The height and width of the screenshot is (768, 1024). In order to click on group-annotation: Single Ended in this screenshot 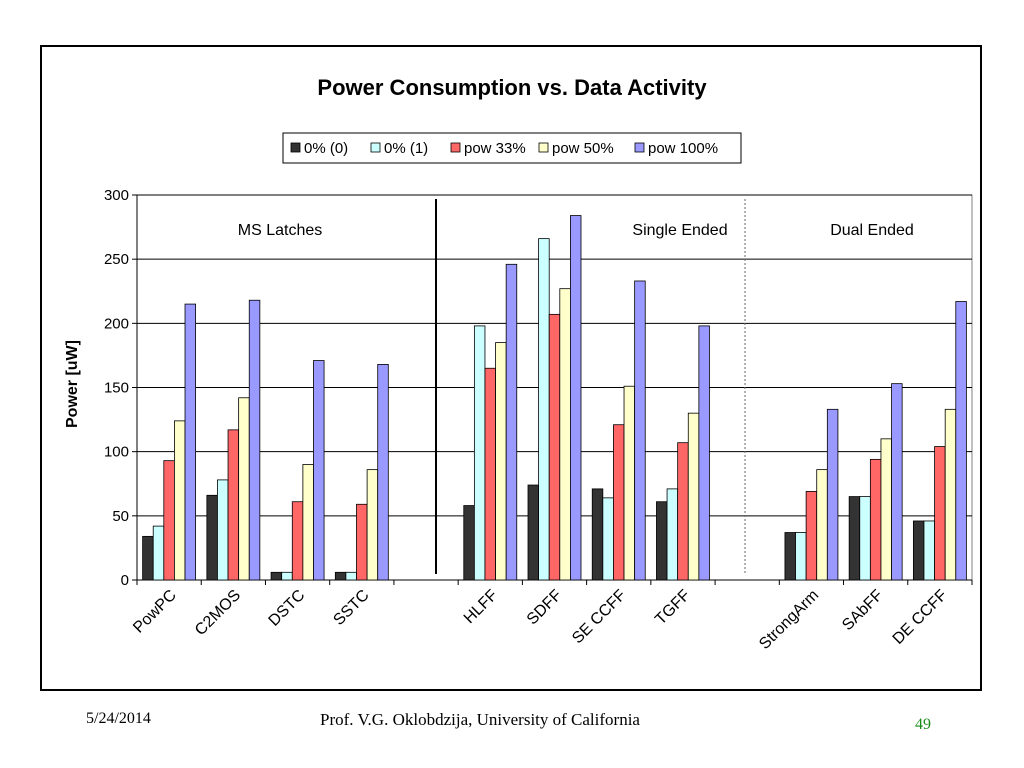, I will do `click(679, 230)`.